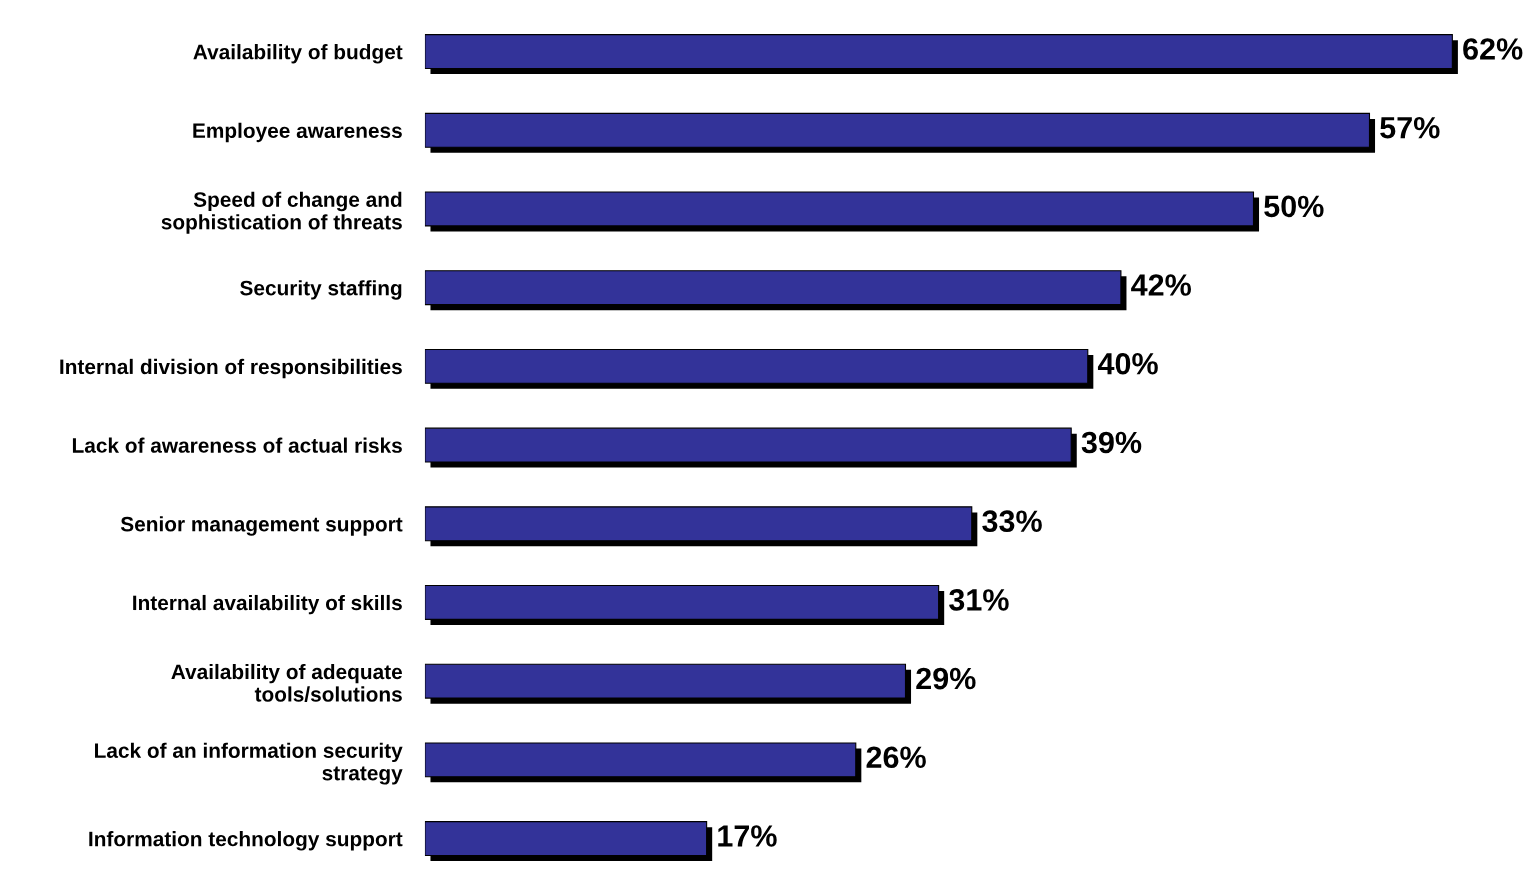  Describe the element at coordinates (1127, 363) in the screenshot. I see `data-label: 40%` at that location.